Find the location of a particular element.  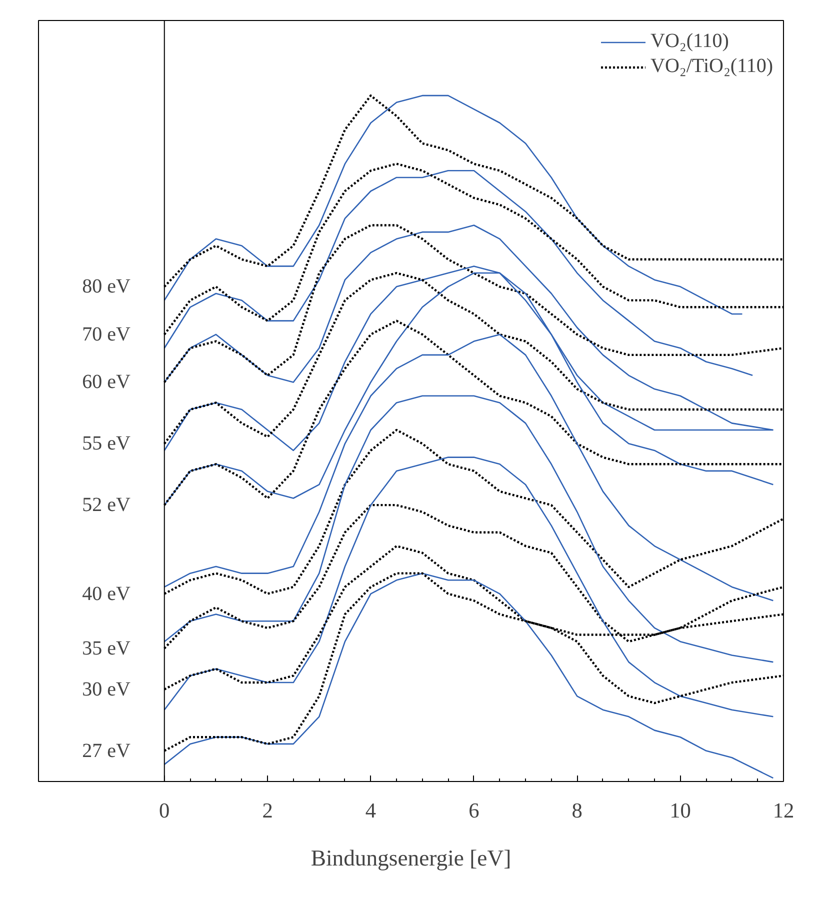

annotation: 40 eV is located at coordinates (107, 593).